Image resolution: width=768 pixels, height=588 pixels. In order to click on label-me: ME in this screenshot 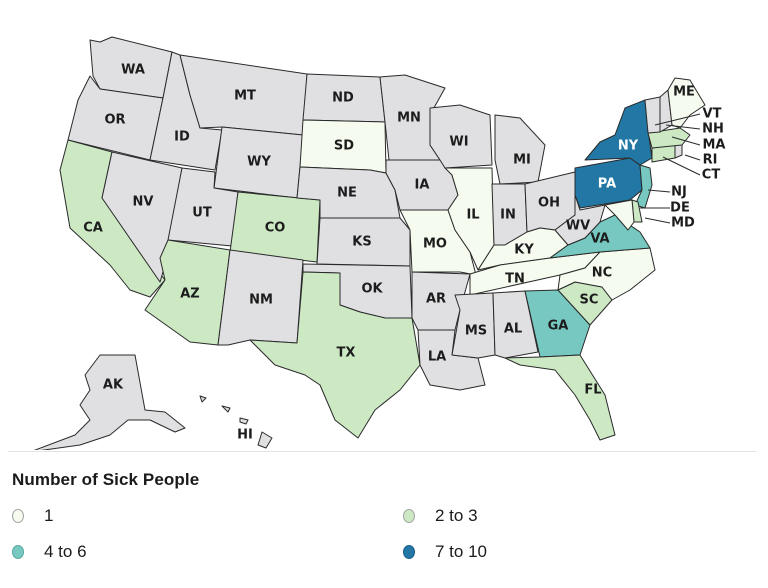, I will do `click(684, 92)`.